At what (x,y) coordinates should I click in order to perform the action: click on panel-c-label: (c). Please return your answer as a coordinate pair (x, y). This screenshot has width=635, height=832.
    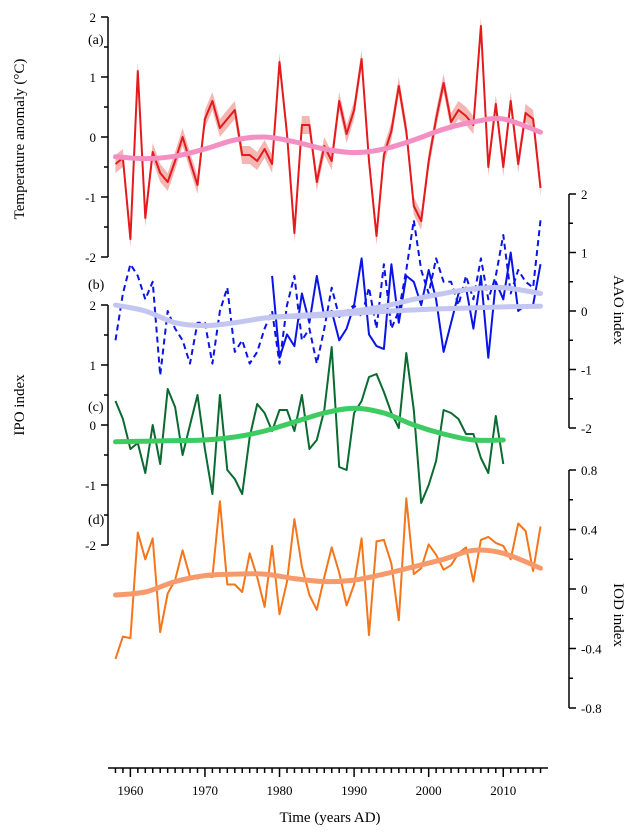
    Looking at the image, I should click on (96, 407).